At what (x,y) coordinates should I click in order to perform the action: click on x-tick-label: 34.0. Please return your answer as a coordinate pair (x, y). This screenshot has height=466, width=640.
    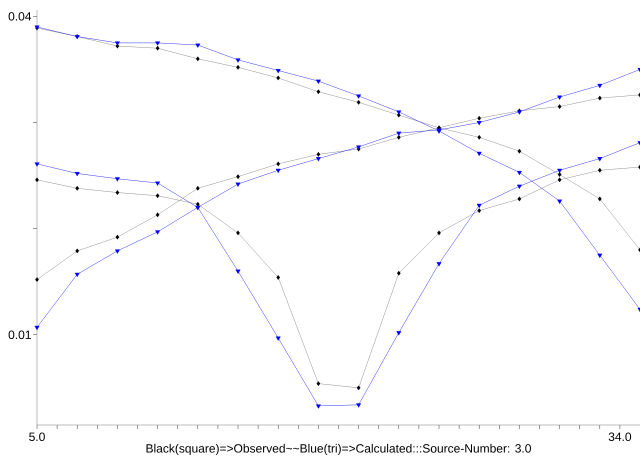
    Looking at the image, I should click on (620, 437).